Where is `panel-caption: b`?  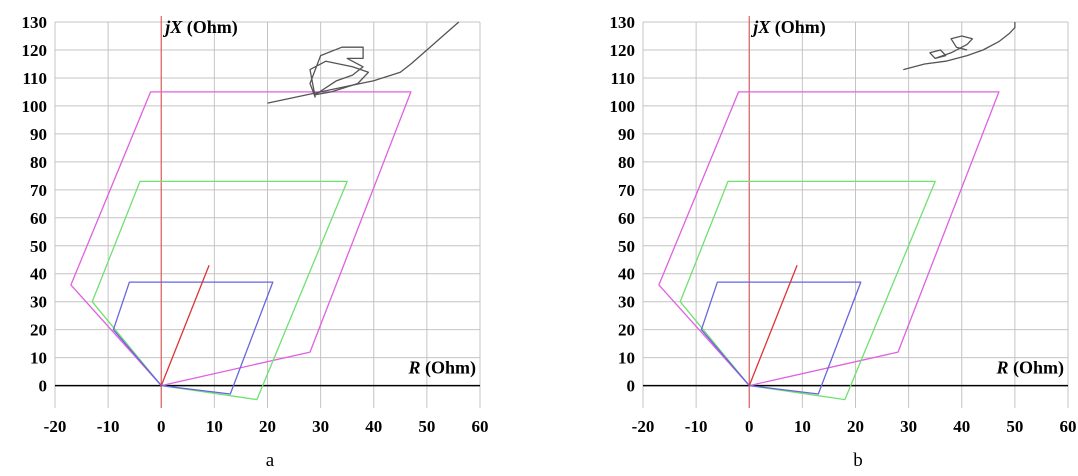
panel-caption: b is located at coordinates (858, 460).